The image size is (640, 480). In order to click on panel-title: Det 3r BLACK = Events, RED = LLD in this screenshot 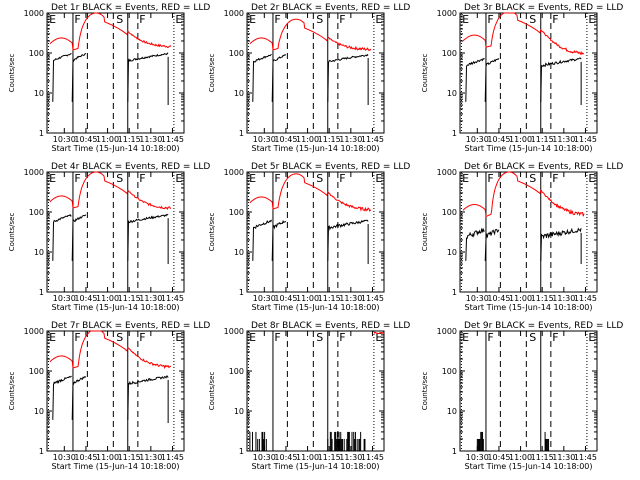, I will do `click(543, 8)`.